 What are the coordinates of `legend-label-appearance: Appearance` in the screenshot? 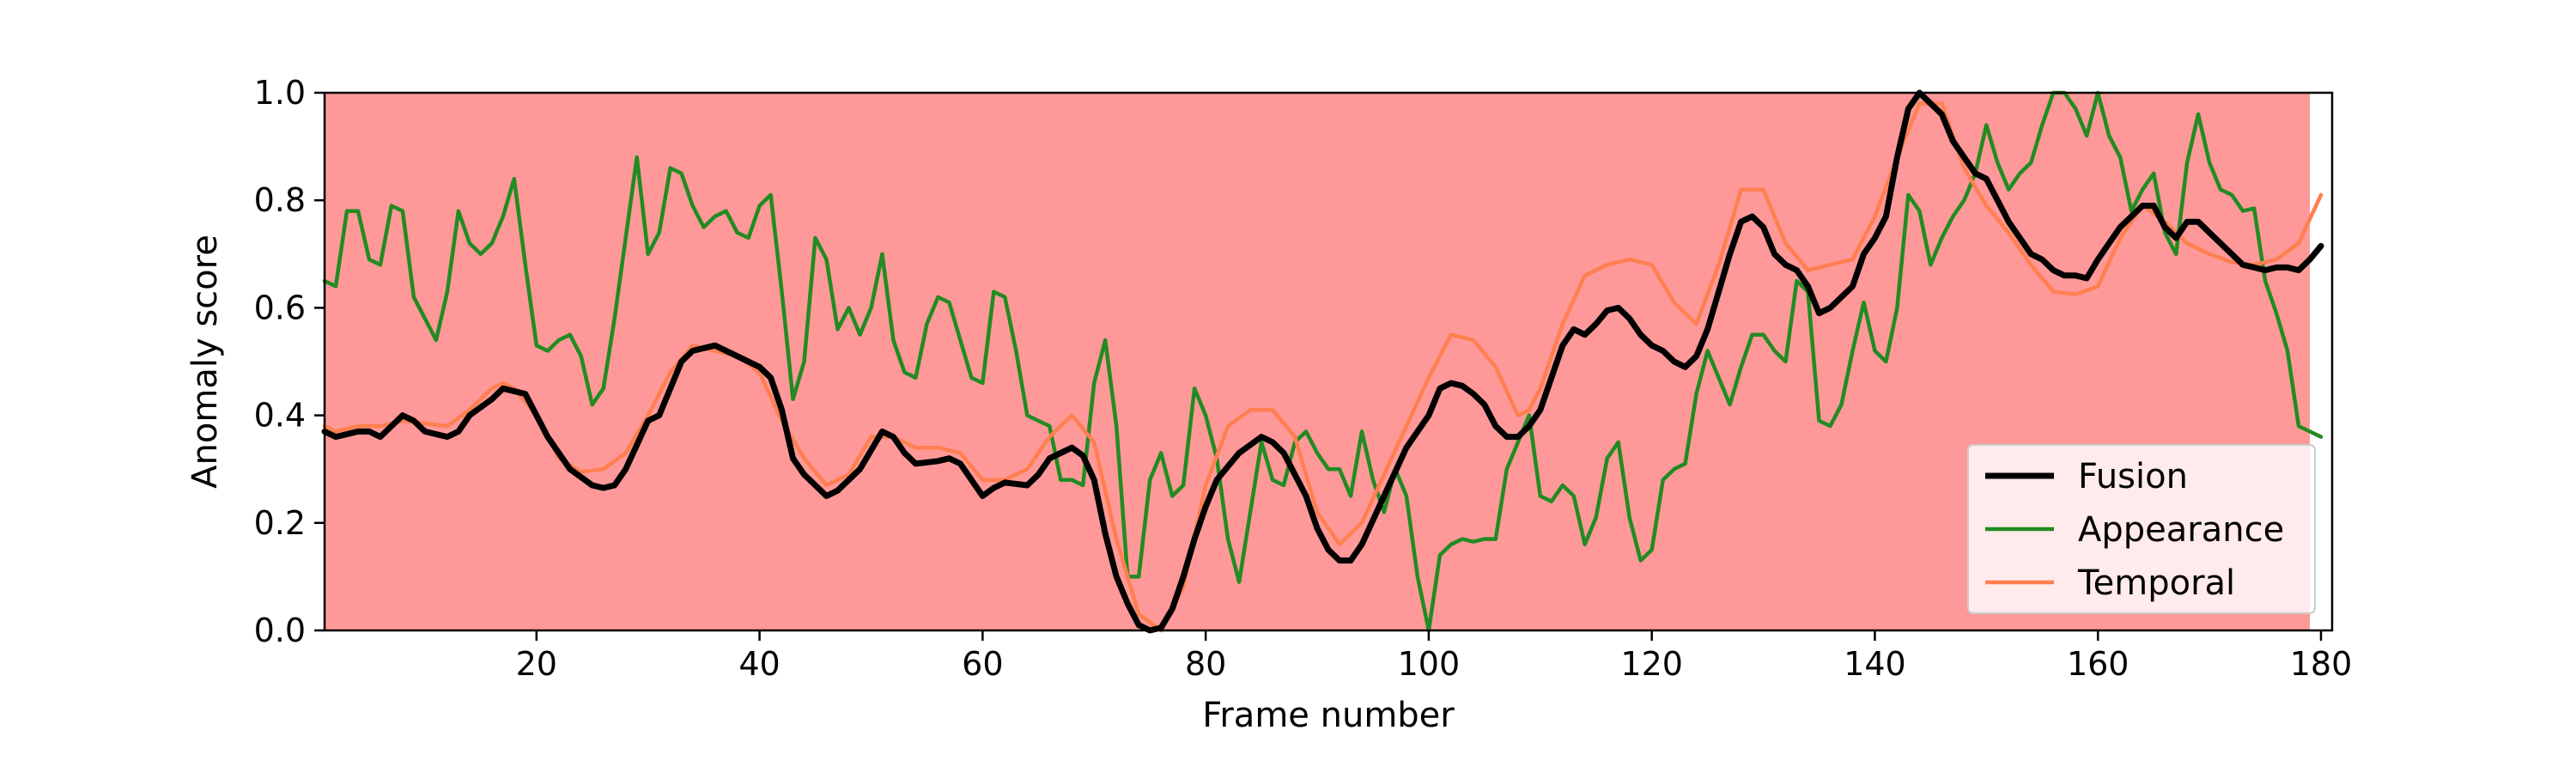 It's located at (2181, 530).